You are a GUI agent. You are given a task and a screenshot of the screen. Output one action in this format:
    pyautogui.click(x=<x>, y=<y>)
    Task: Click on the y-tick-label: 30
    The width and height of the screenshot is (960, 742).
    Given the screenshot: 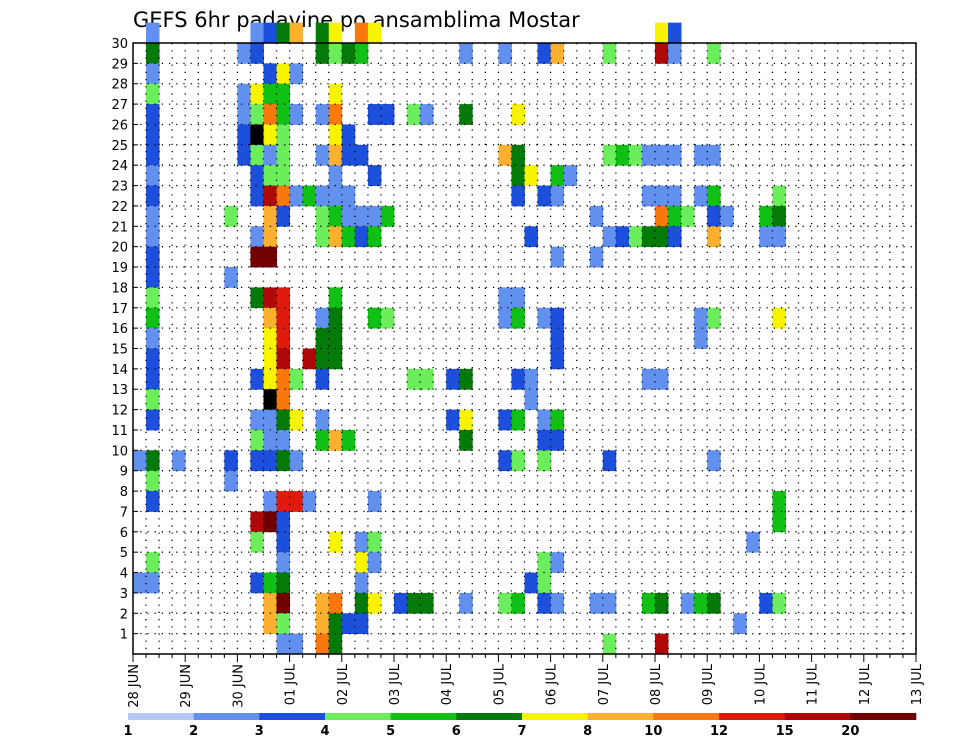 What is the action you would take?
    pyautogui.click(x=119, y=44)
    